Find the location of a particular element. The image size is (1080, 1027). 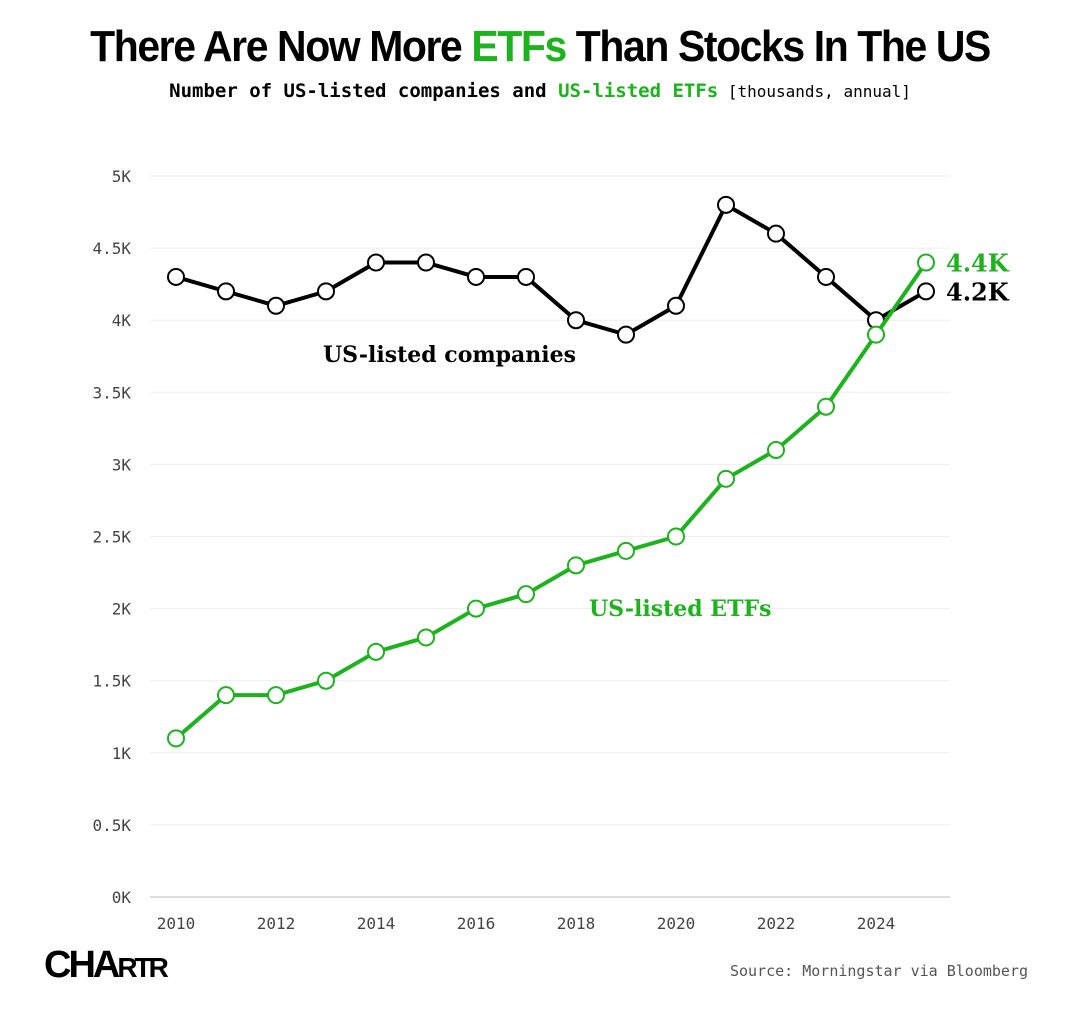

subtitle-units: [thousands, annual] is located at coordinates (814, 91).